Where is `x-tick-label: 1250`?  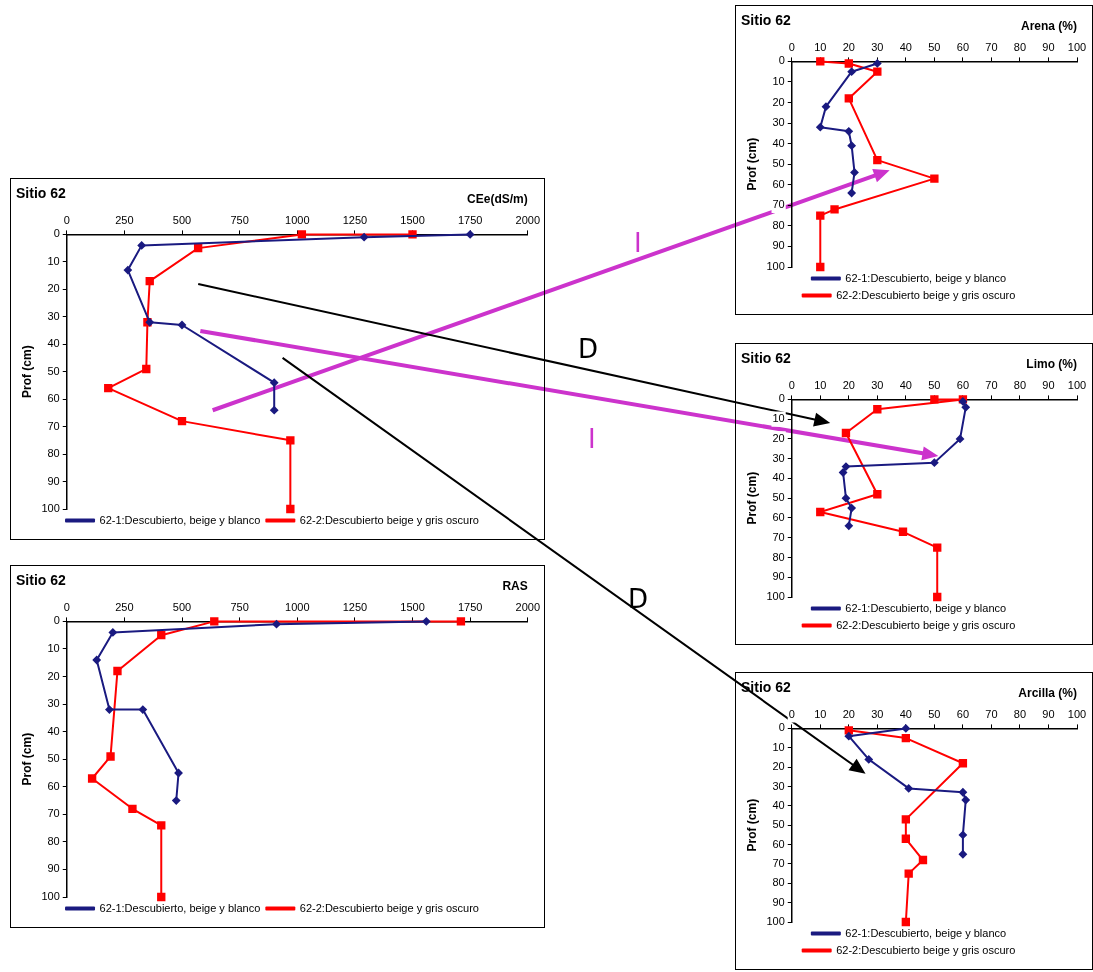
x-tick-label: 1250 is located at coordinates (354, 219).